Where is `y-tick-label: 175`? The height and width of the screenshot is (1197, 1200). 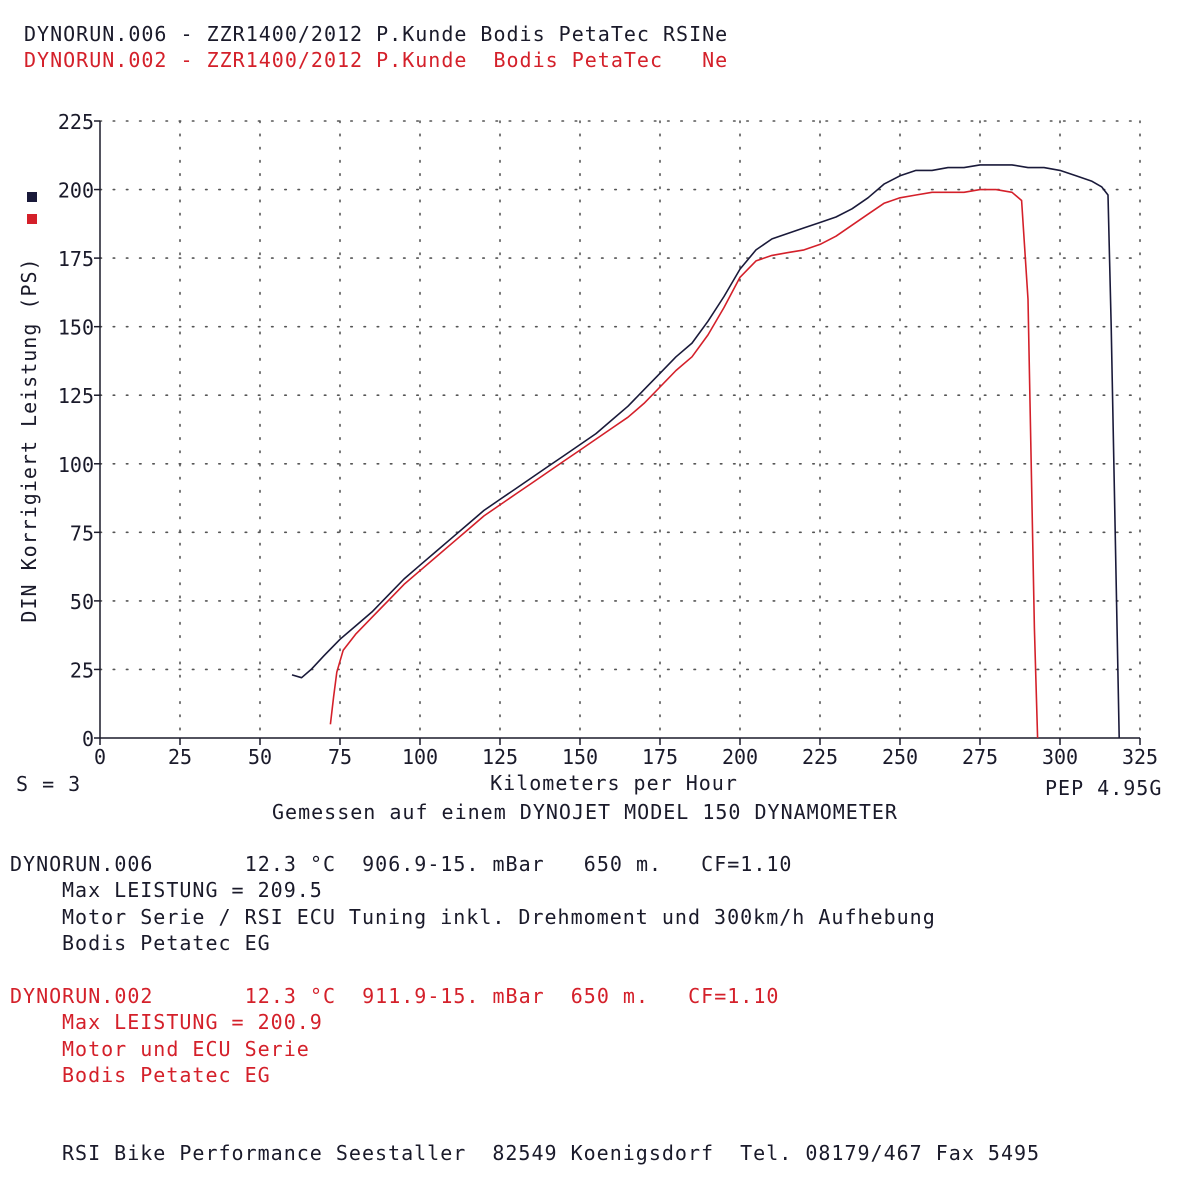
y-tick-label: 175 is located at coordinates (76, 259).